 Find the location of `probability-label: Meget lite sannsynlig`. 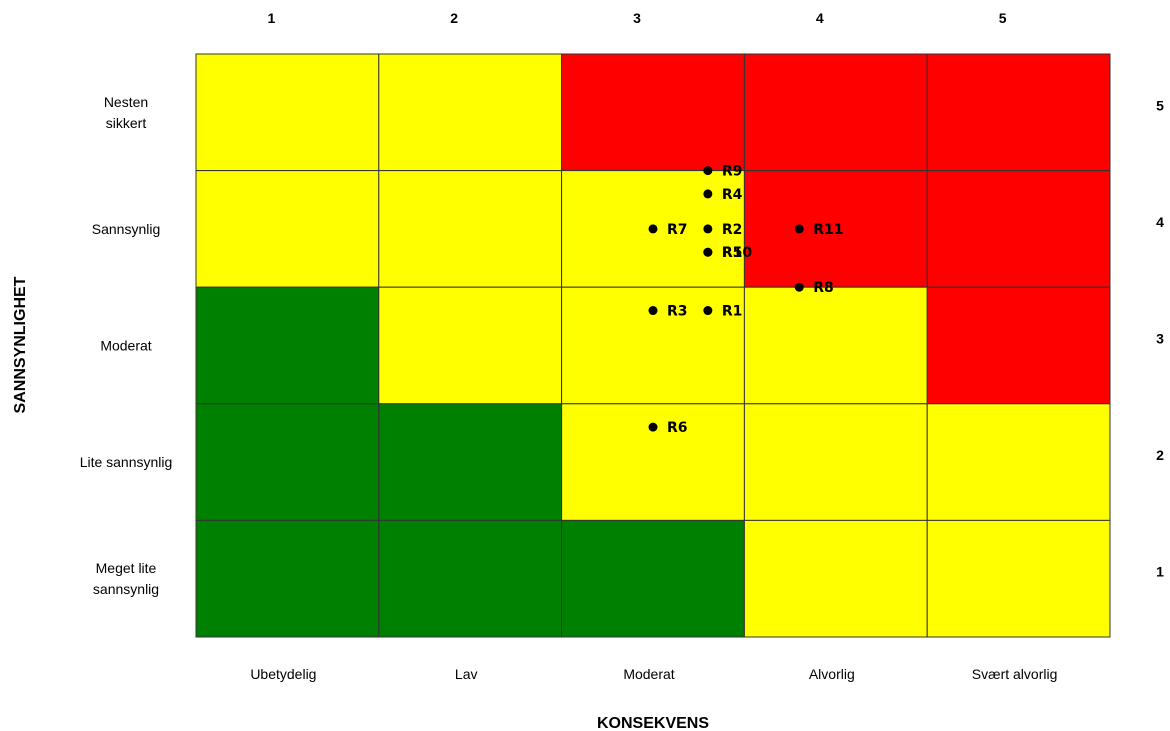

probability-label: Meget lite sannsynlig is located at coordinates (126, 578).